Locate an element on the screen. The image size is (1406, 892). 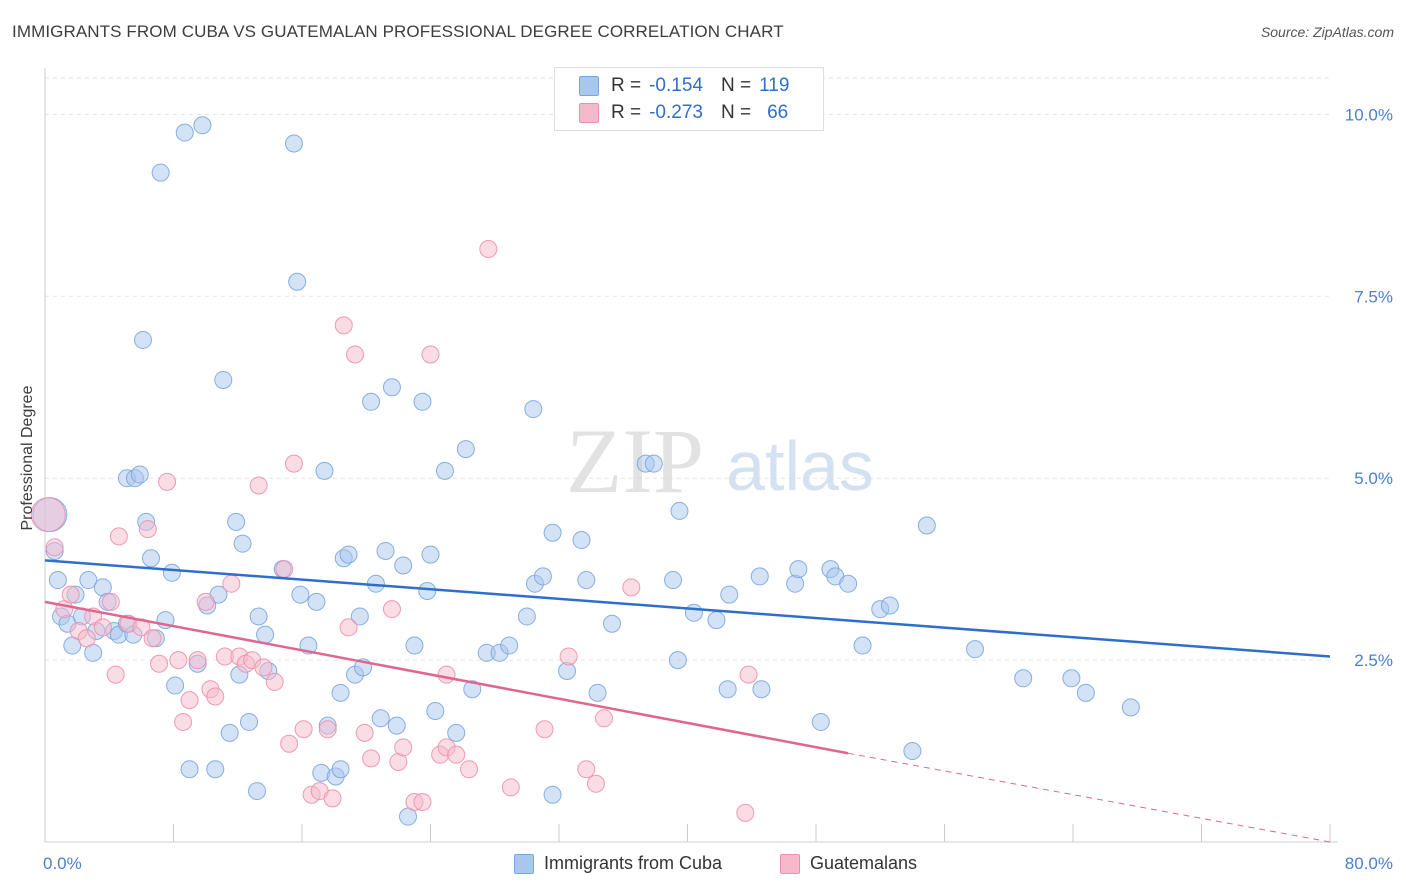
legend-item-cuba: Immigrants from Cuba is located at coordinates (618, 863).